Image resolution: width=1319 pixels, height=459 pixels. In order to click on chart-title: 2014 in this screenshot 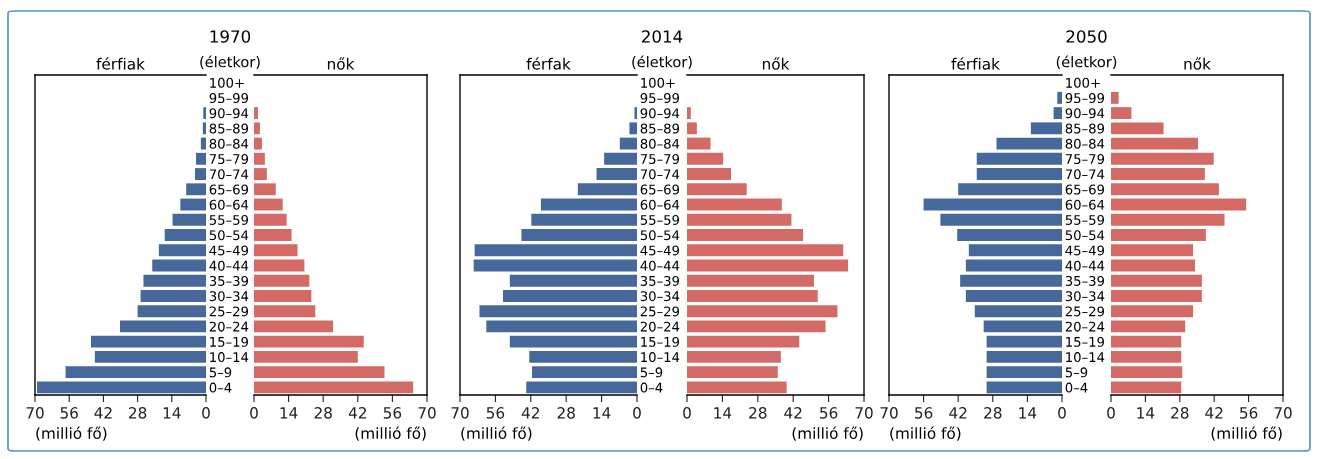, I will do `click(662, 36)`.